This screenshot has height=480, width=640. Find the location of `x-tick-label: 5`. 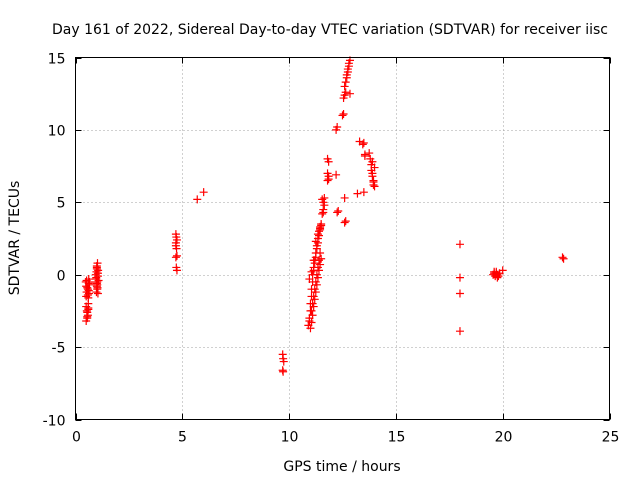

x-tick-label: 5 is located at coordinates (182, 438).